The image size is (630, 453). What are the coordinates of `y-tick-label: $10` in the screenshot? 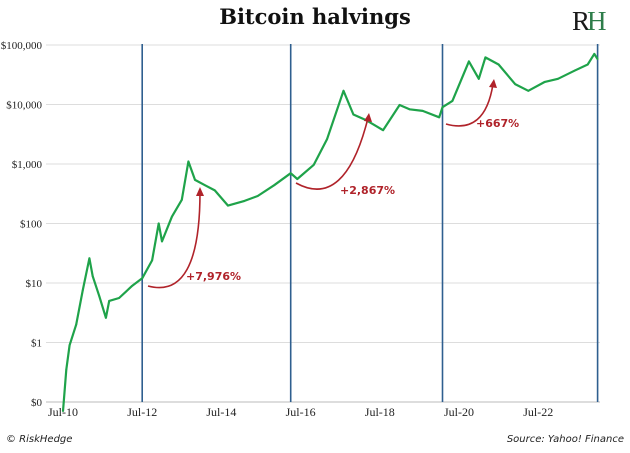 It's located at (34, 284).